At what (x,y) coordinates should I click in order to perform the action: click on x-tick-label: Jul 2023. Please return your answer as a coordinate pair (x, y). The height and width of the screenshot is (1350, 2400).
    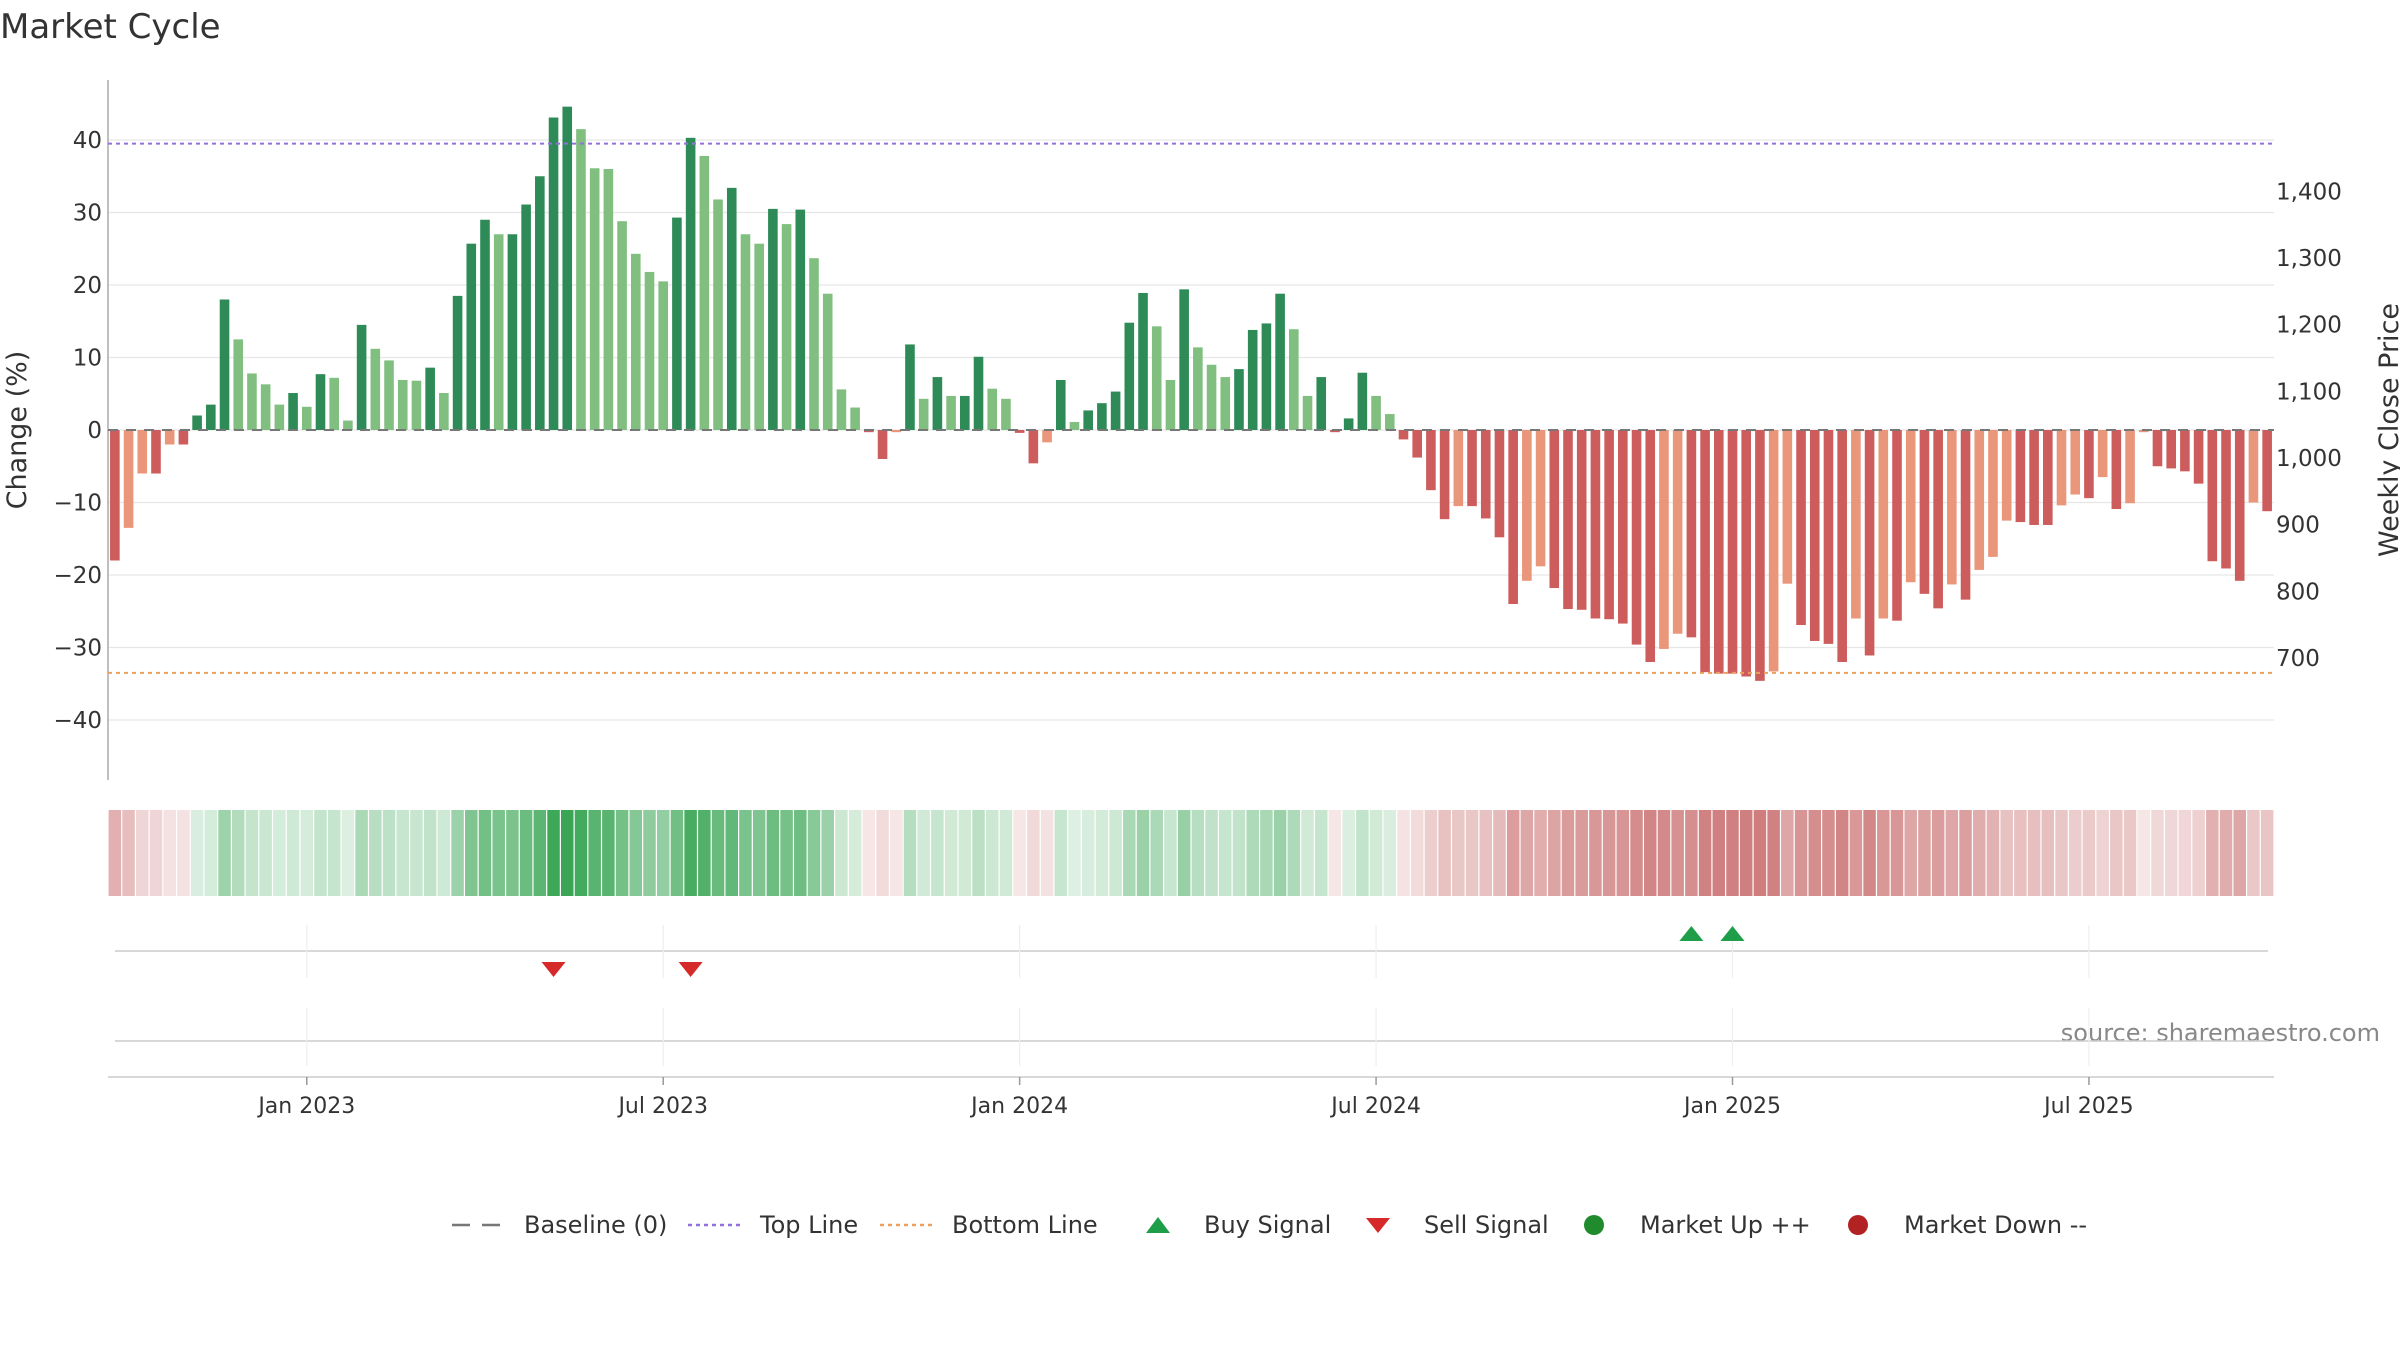
    Looking at the image, I should click on (662, 1106).